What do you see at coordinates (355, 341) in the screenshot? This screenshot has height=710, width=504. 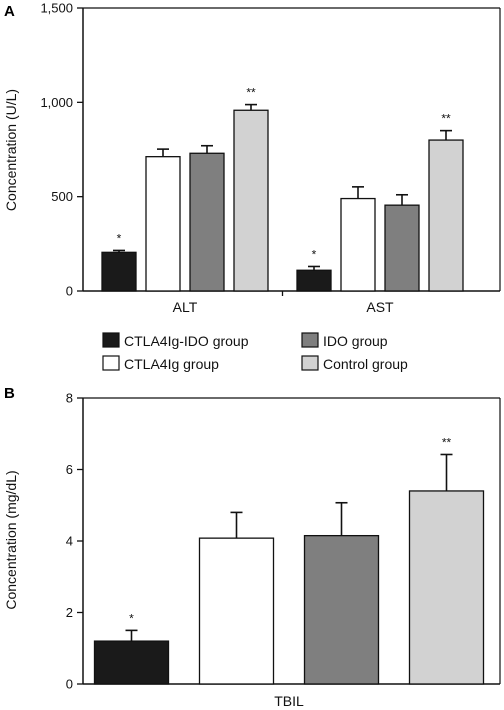 I see `legend-label-ido: IDO group` at bounding box center [355, 341].